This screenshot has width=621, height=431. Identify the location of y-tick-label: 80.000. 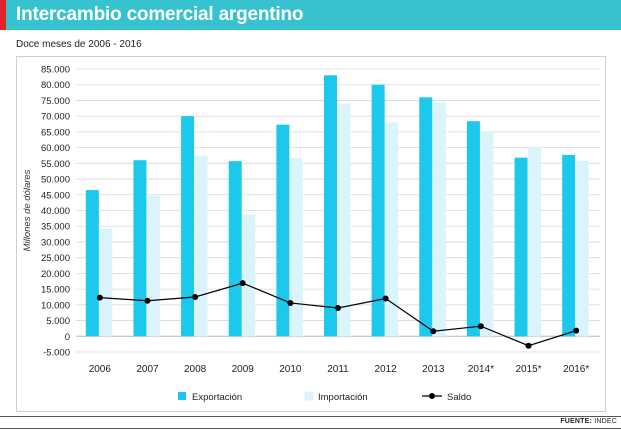
(55, 85).